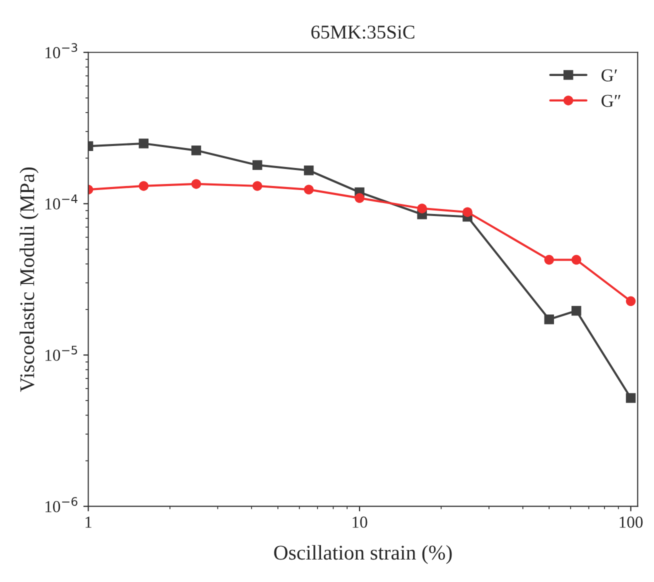 The height and width of the screenshot is (582, 654). I want to click on chart-title: 65MK:35SiC, so click(362, 32).